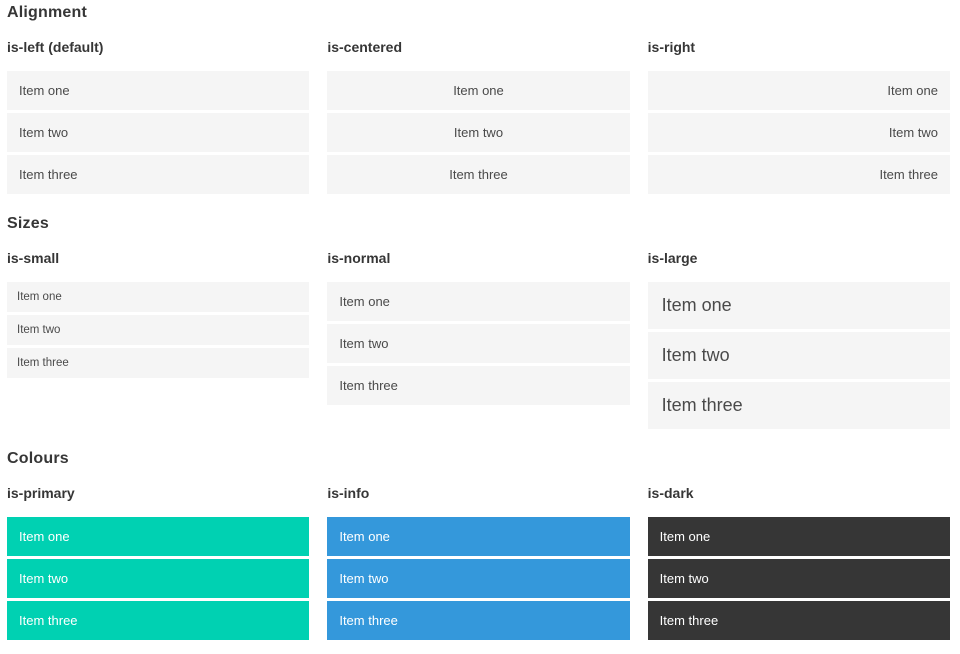  I want to click on list-is-small: Item one Item two Item three, so click(158, 330).